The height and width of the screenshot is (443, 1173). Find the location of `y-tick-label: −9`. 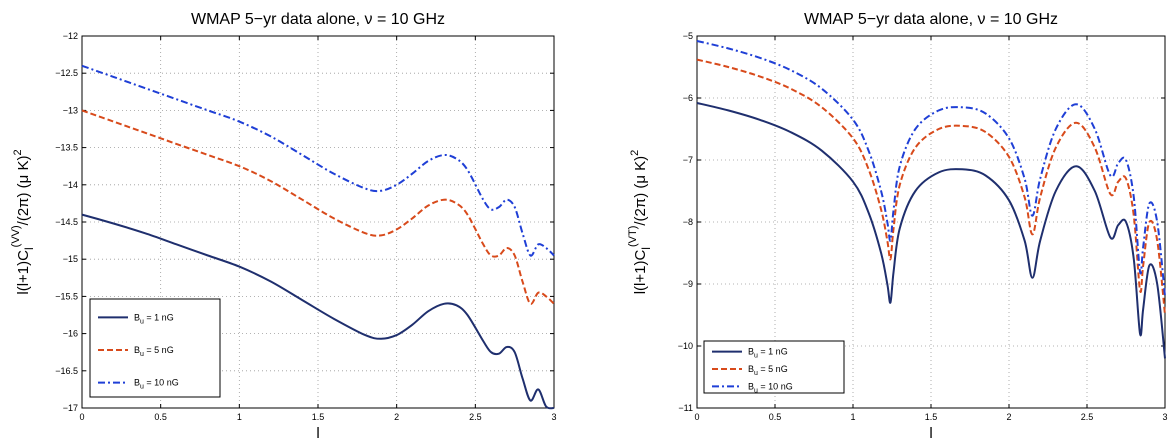

y-tick-label: −9 is located at coordinates (688, 284).